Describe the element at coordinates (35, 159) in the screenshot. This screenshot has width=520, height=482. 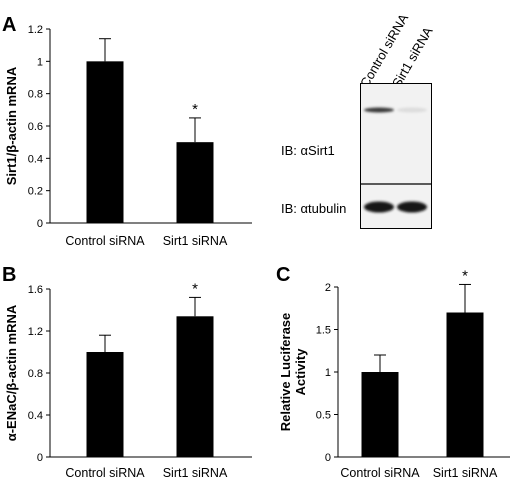
I see `chart-a-y-tick-label: 0.4` at that location.